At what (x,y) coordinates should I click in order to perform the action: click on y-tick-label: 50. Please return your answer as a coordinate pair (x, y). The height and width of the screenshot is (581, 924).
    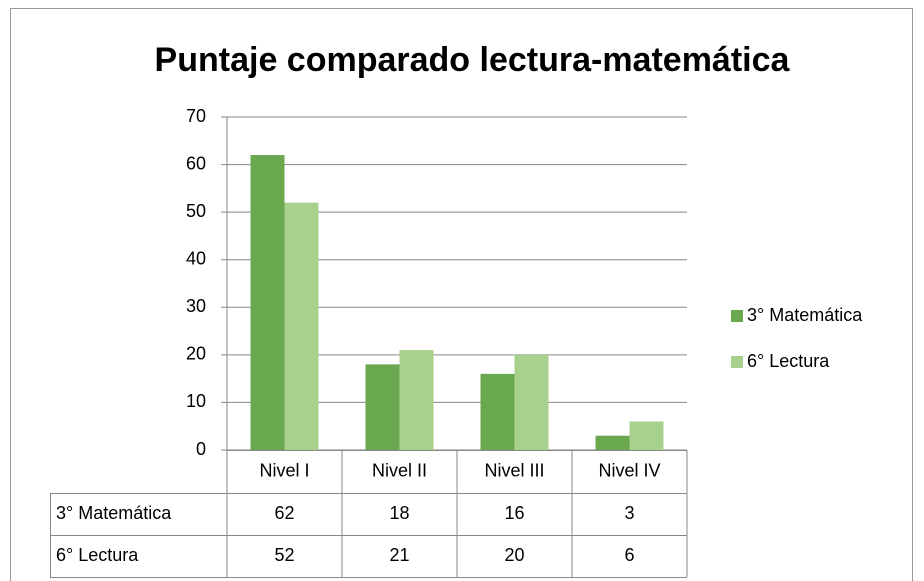
    Looking at the image, I should click on (196, 211).